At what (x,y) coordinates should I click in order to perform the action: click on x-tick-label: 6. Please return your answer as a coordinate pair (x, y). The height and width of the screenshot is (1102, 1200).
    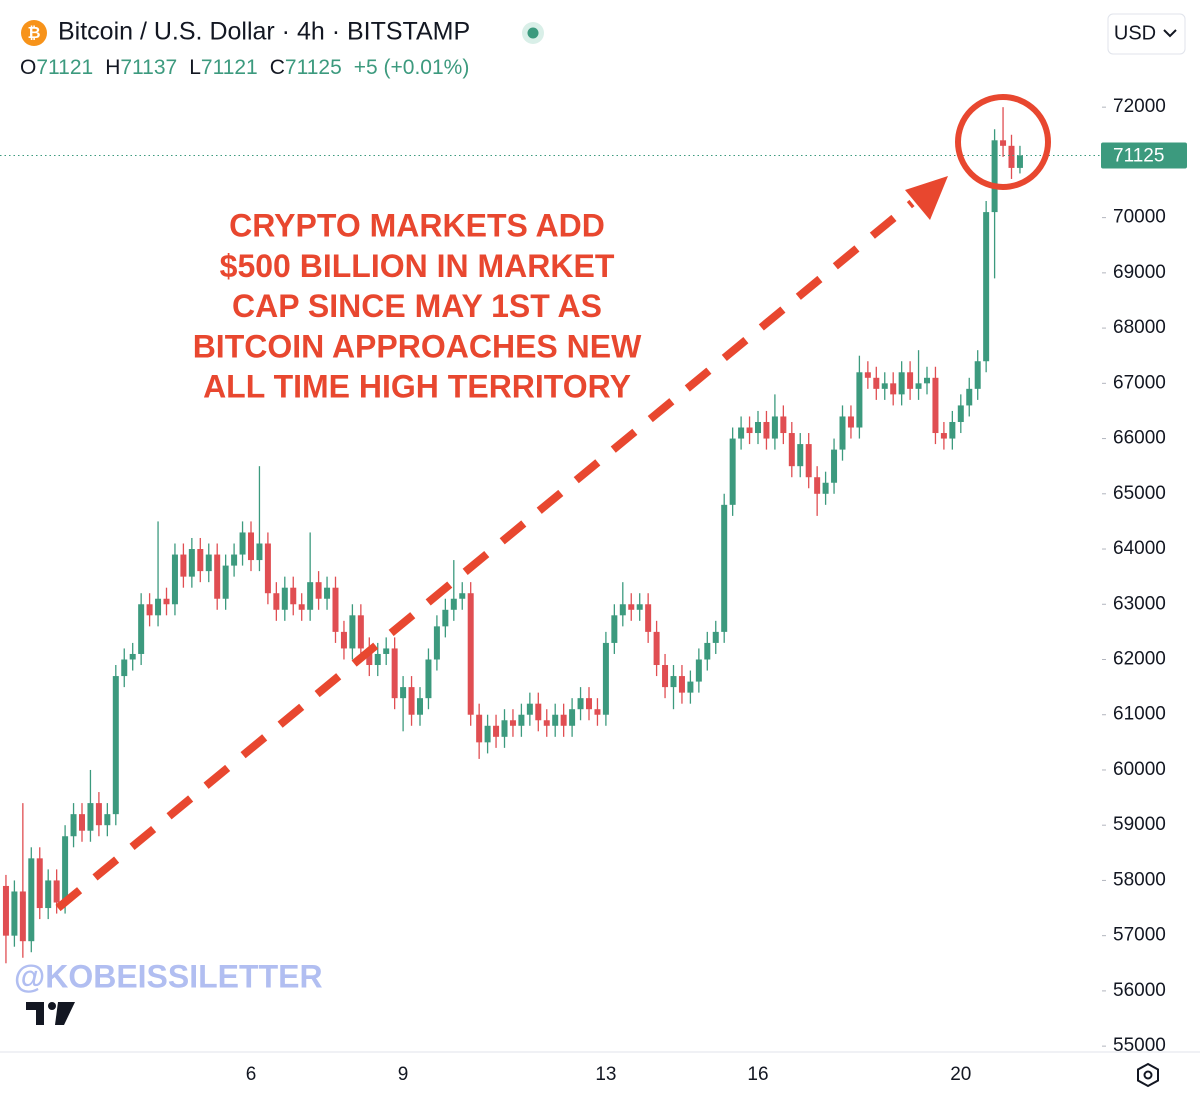
    Looking at the image, I should click on (251, 1074).